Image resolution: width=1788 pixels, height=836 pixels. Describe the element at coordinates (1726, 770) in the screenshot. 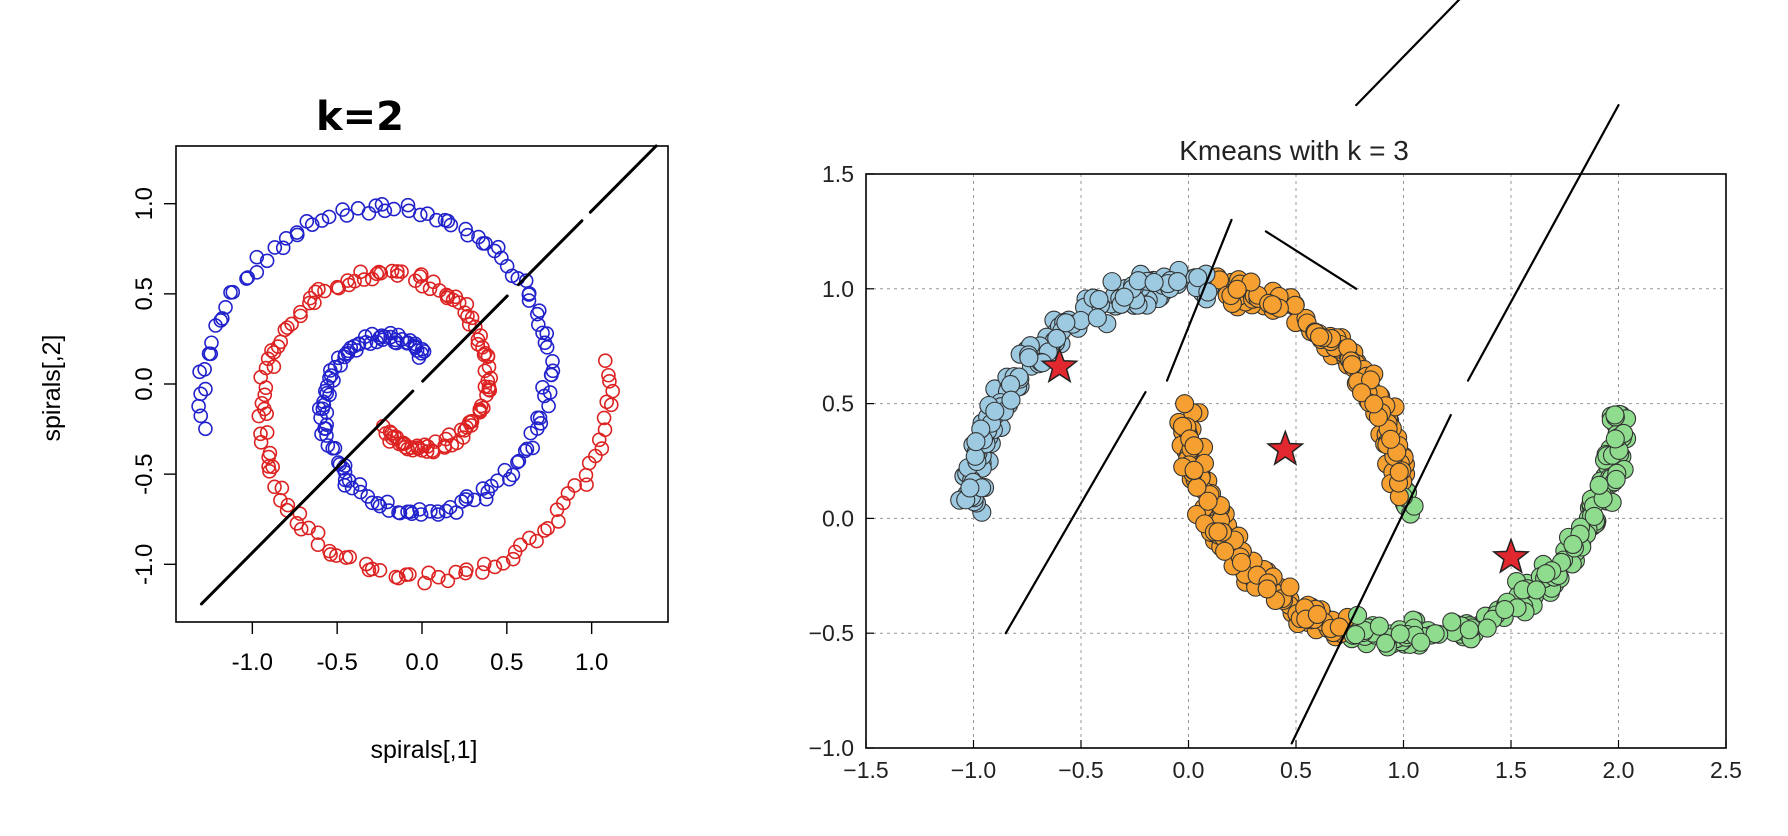

I see `x-tick-label: 2.5` at that location.